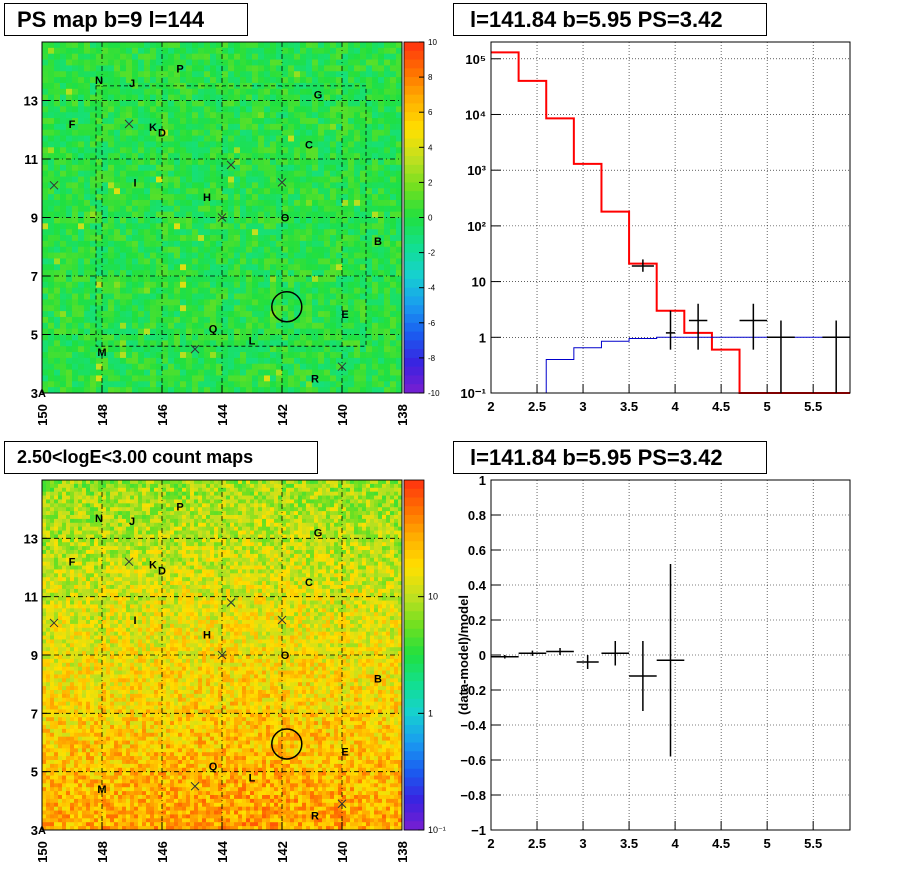  What do you see at coordinates (99, 81) in the screenshot?
I see `ps_map-source-label: N` at bounding box center [99, 81].